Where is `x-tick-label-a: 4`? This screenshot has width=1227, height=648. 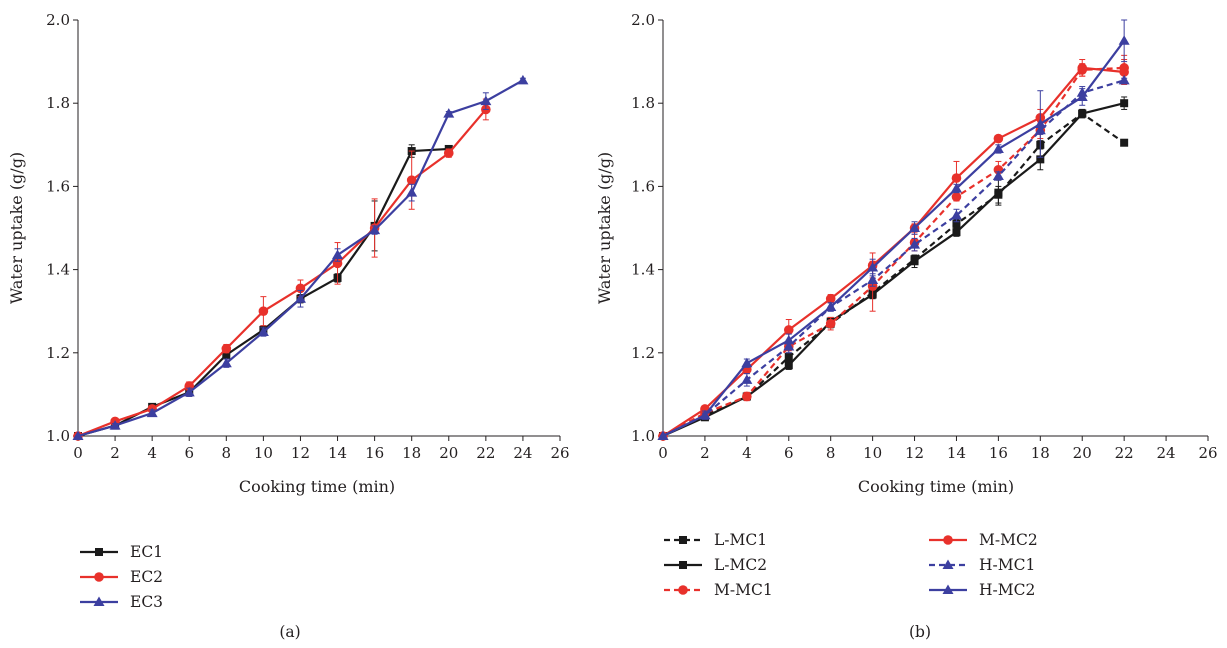
x-tick-label-a: 4 is located at coordinates (152, 453).